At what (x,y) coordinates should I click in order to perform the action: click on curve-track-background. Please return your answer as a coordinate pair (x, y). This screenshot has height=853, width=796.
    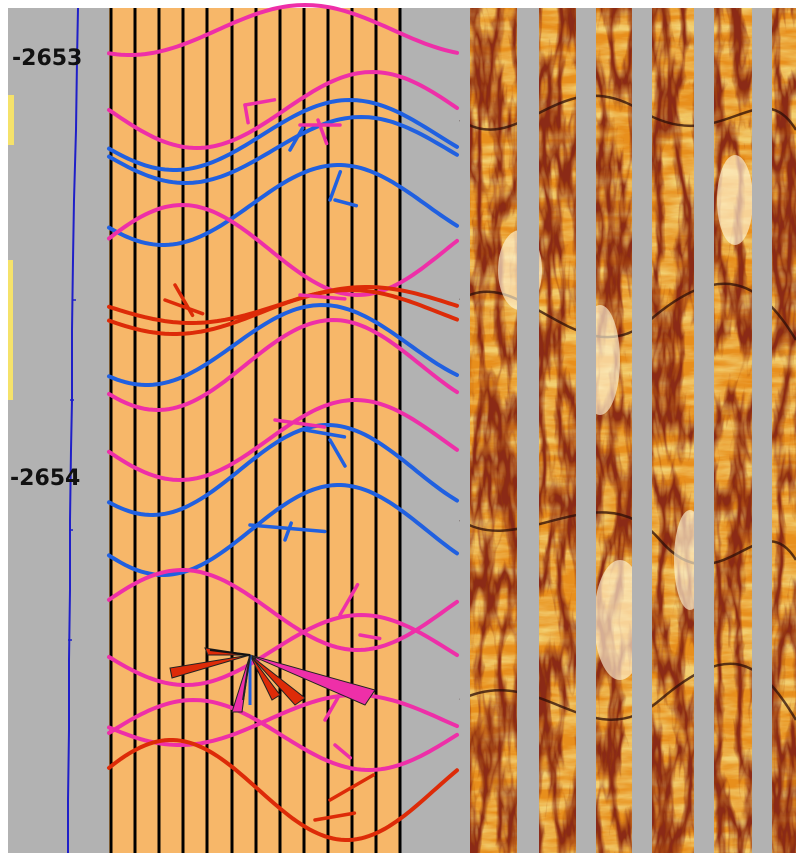
    Looking at the image, I should click on (58, 430).